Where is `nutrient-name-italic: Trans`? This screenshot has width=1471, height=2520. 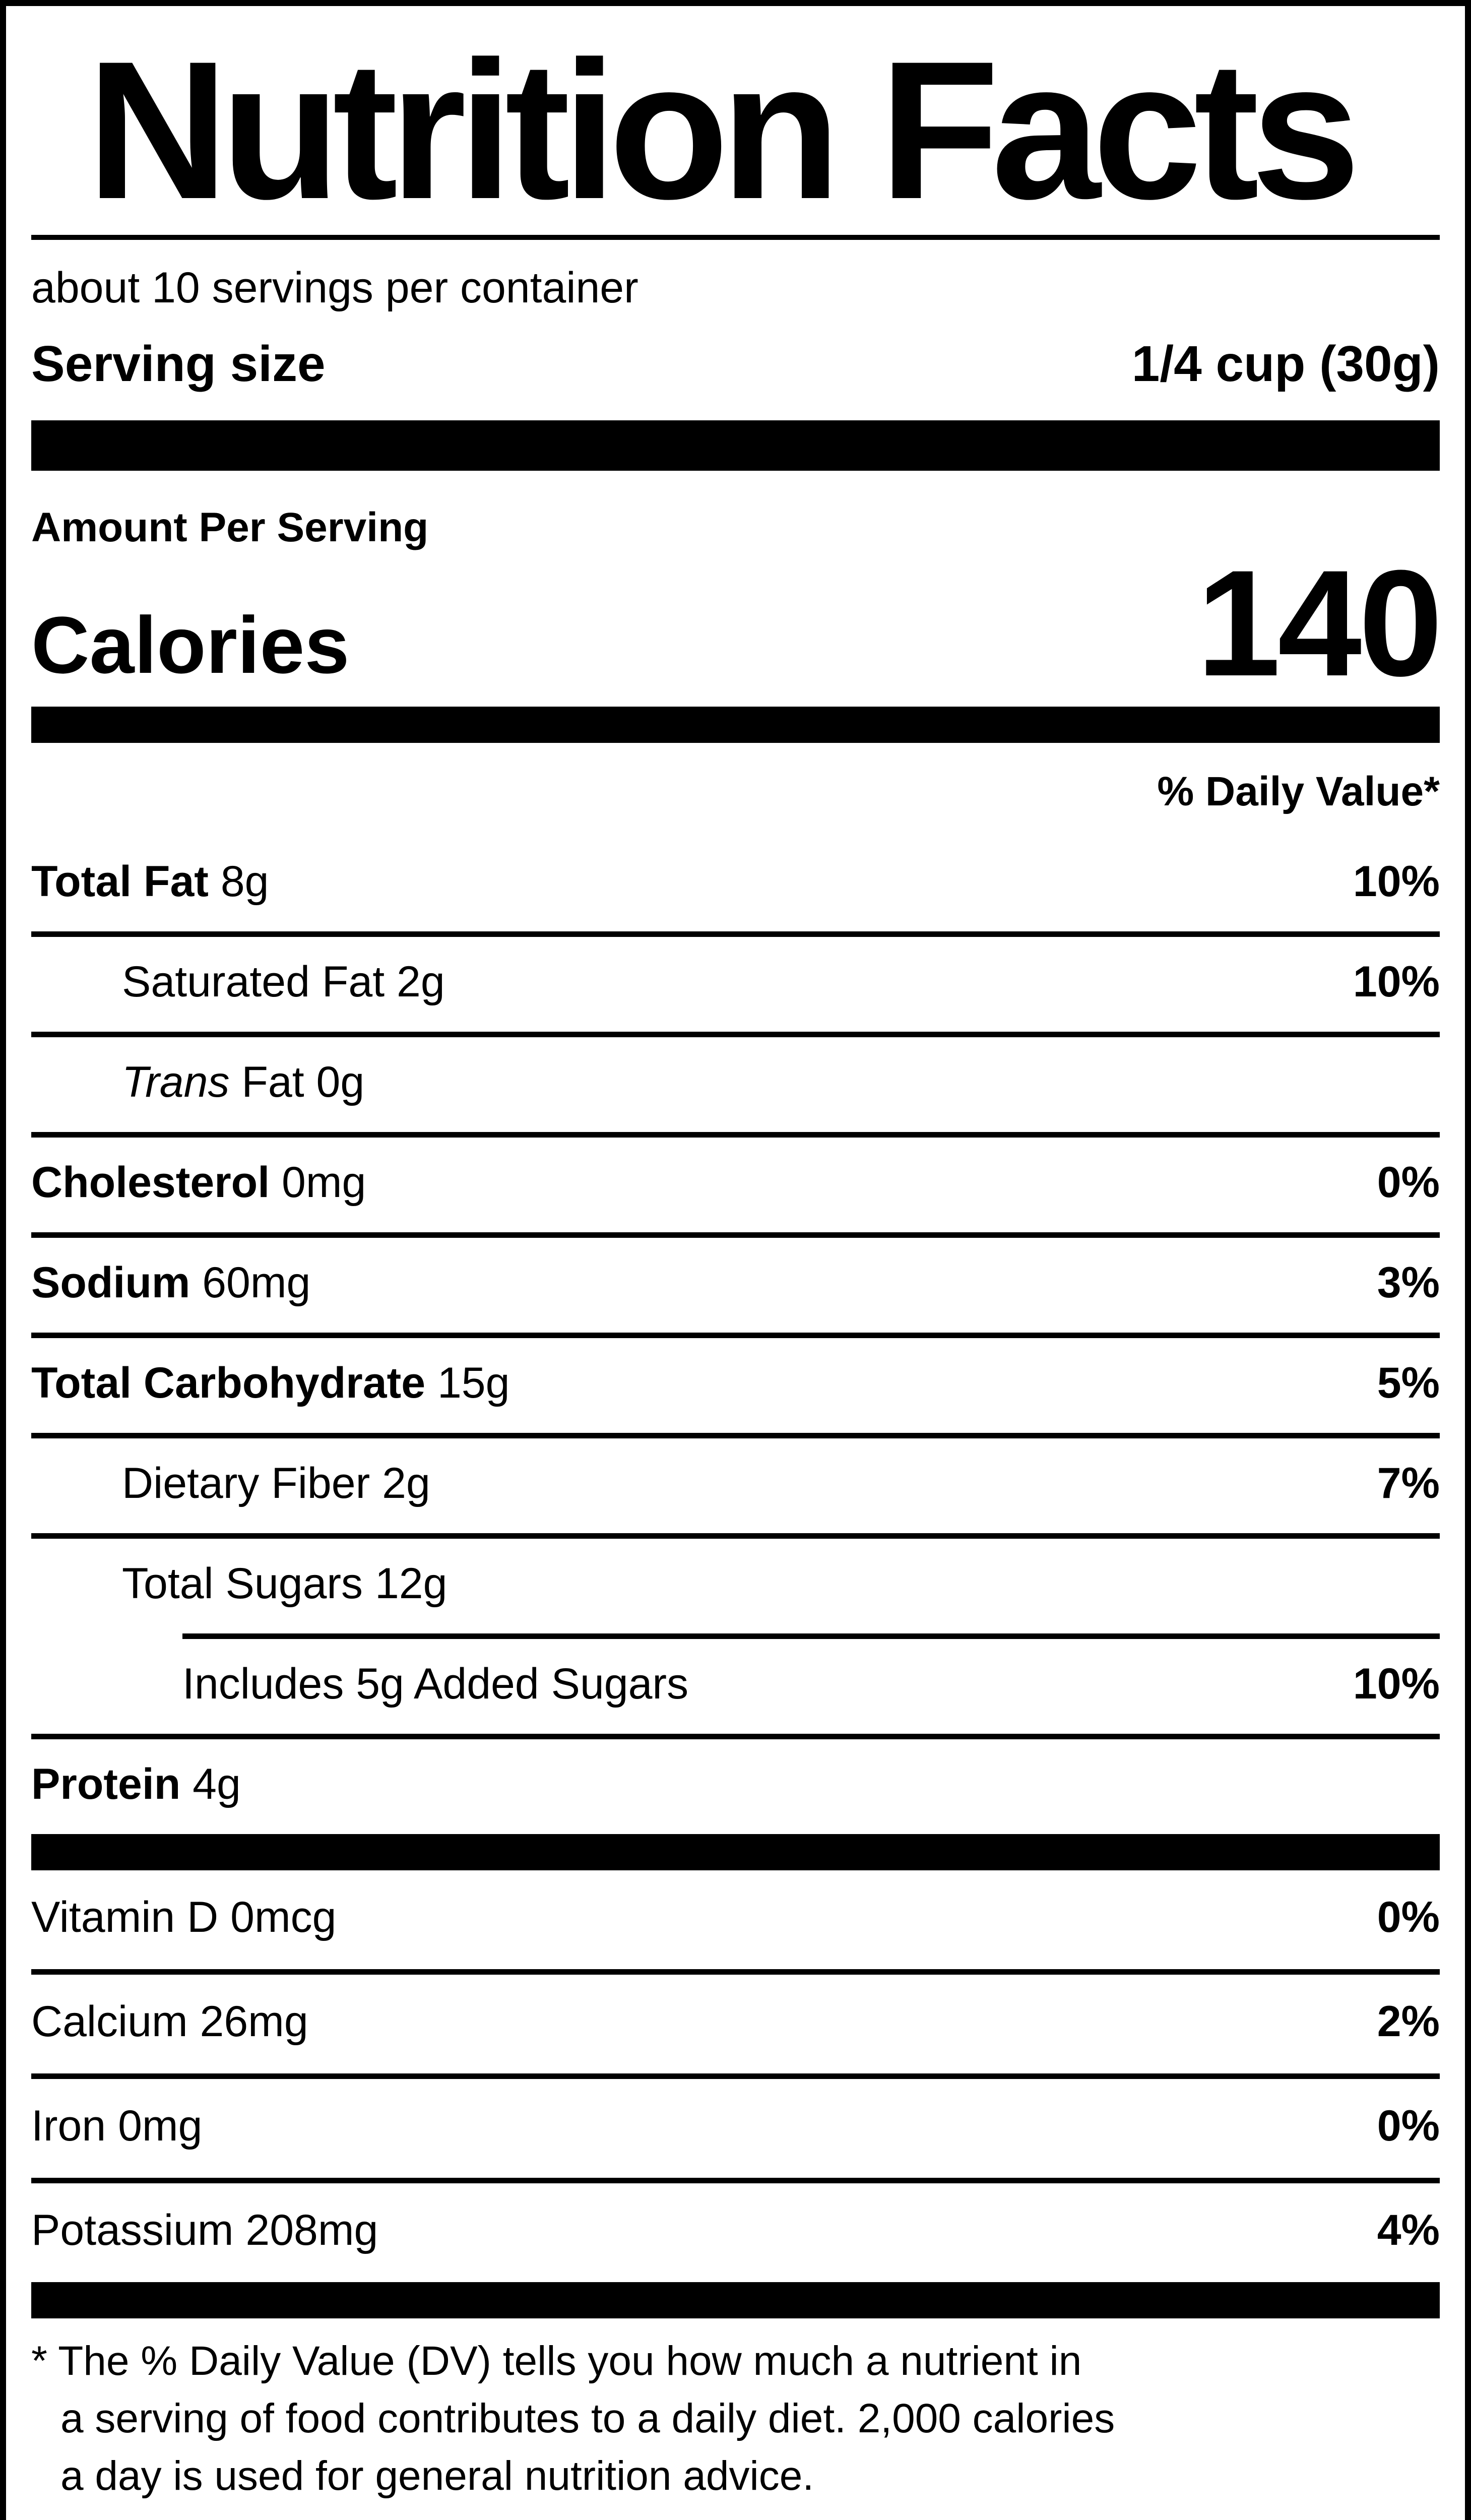 nutrient-name-italic: Trans is located at coordinates (176, 1081).